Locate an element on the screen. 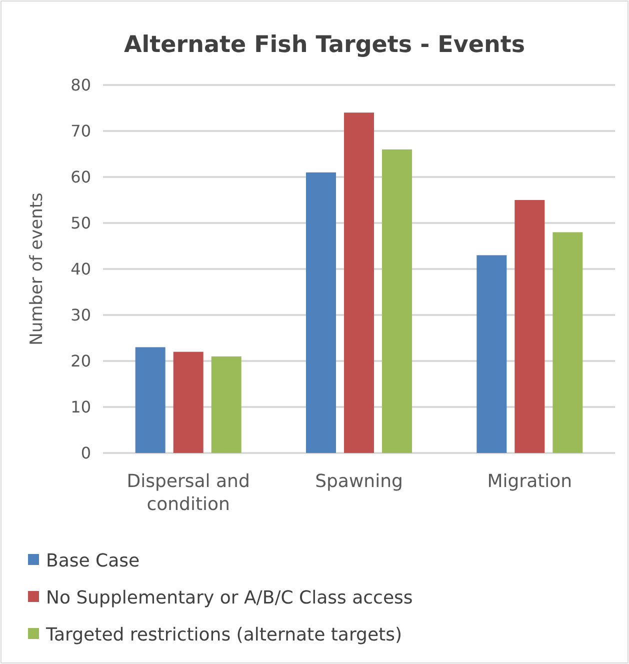 Image resolution: width=629 pixels, height=664 pixels. y-tick-label: 40 is located at coordinates (80, 269).